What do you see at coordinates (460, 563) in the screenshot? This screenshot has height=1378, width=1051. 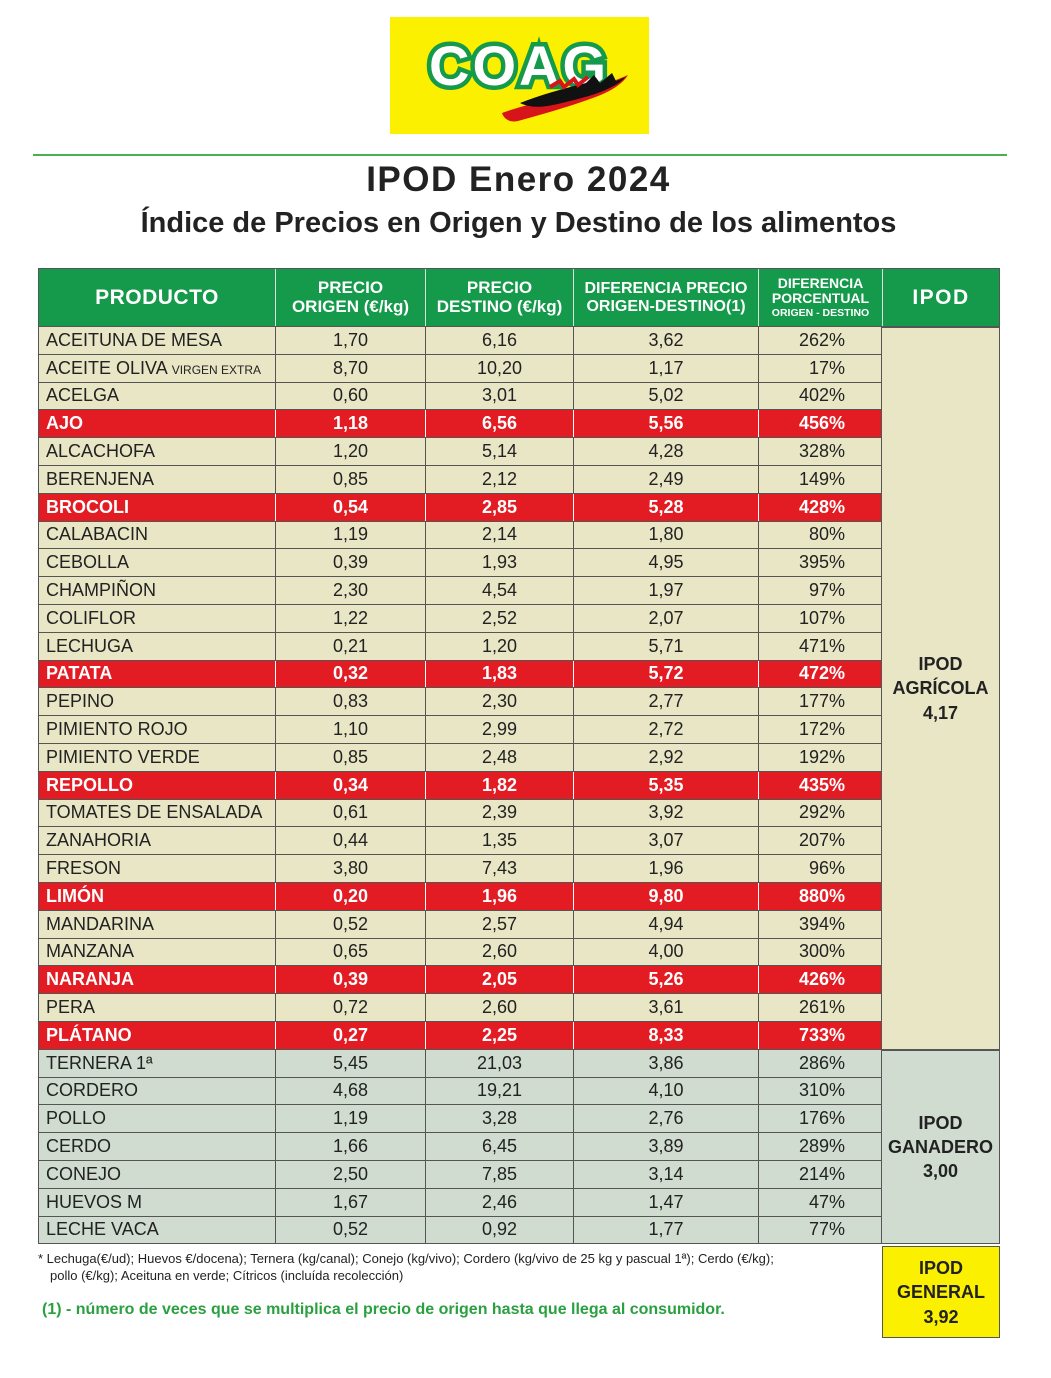 I see `table-row: CEBOLLA 0,39 1,93 4,95 395%` at bounding box center [460, 563].